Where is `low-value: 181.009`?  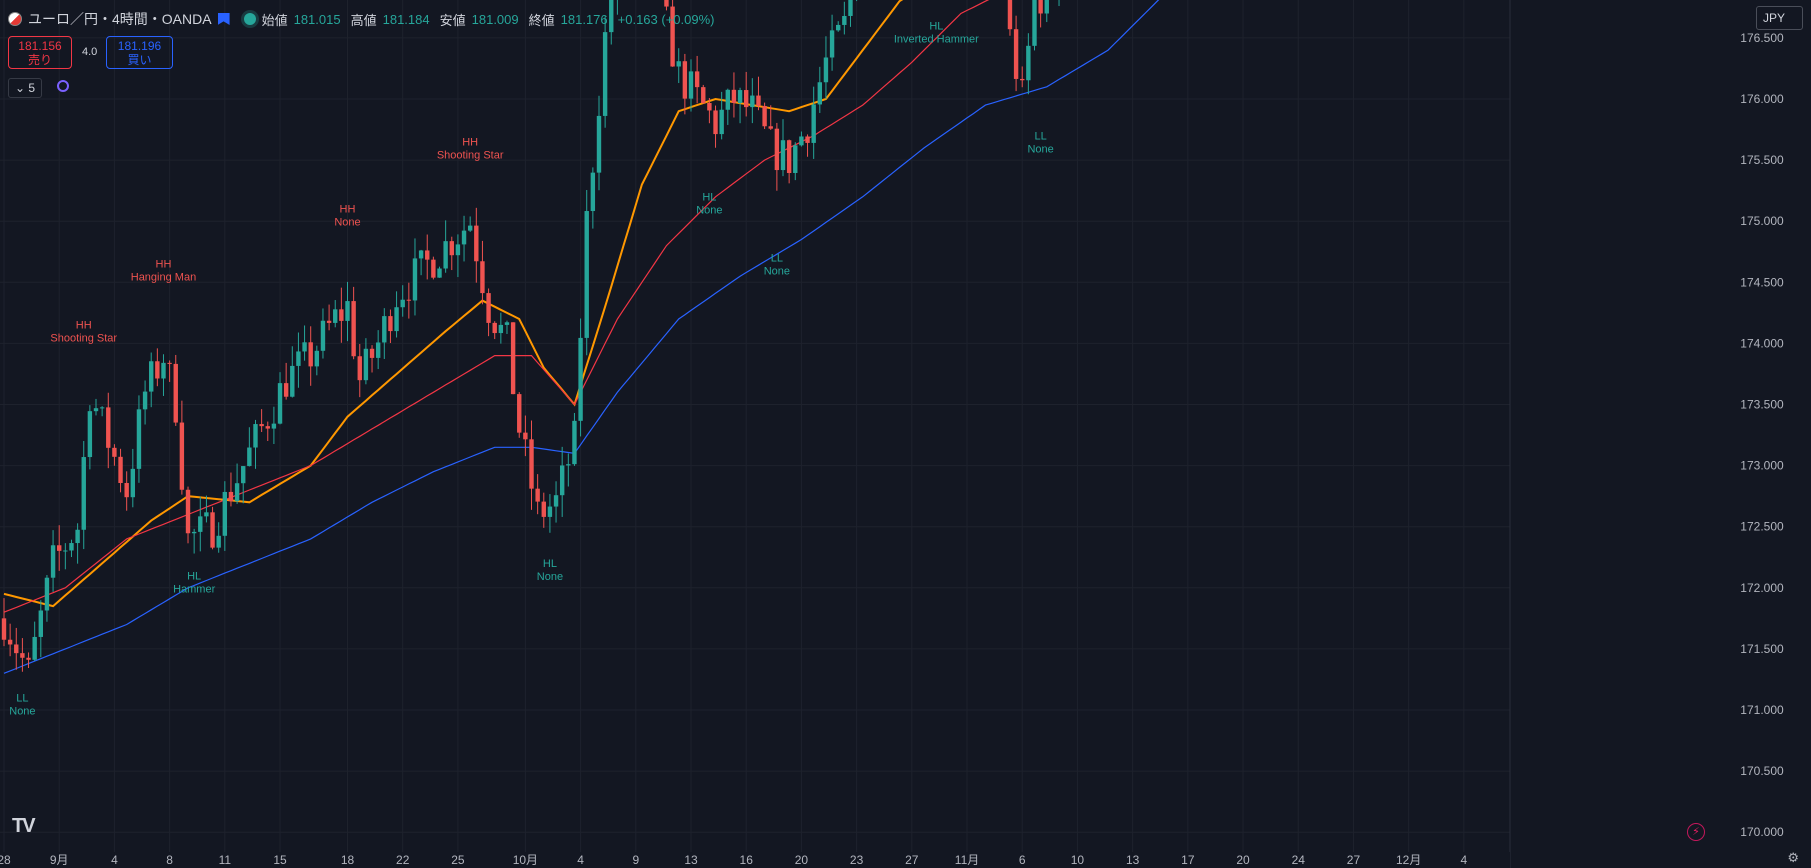 low-value: 181.009 is located at coordinates (495, 19).